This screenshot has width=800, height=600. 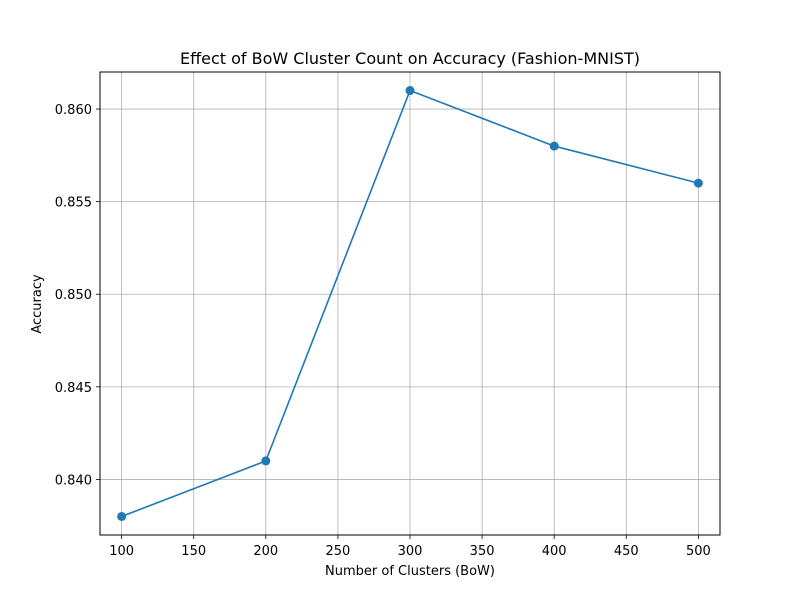 What do you see at coordinates (554, 551) in the screenshot?
I see `x-tick-label: 400` at bounding box center [554, 551].